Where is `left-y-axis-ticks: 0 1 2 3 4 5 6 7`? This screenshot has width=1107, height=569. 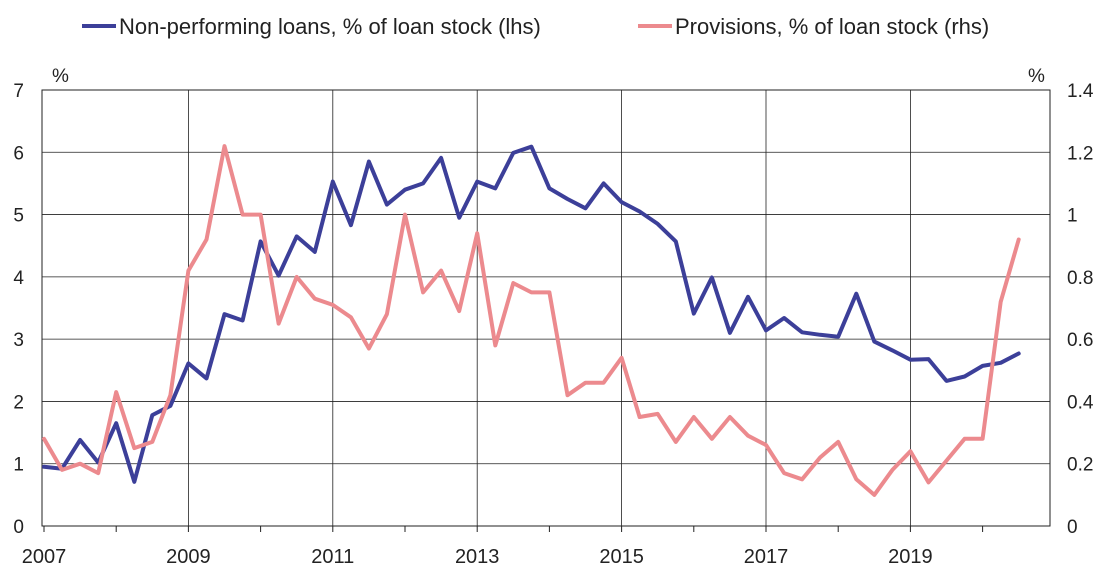
left-y-axis-ticks: 0 1 2 3 4 5 6 7 is located at coordinates (18, 309).